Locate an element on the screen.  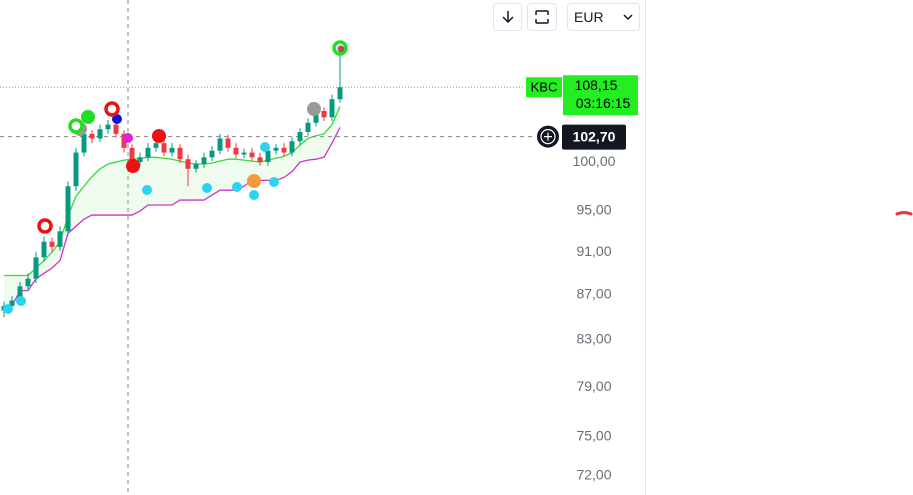
down-arrow-icon is located at coordinates (507, 17).